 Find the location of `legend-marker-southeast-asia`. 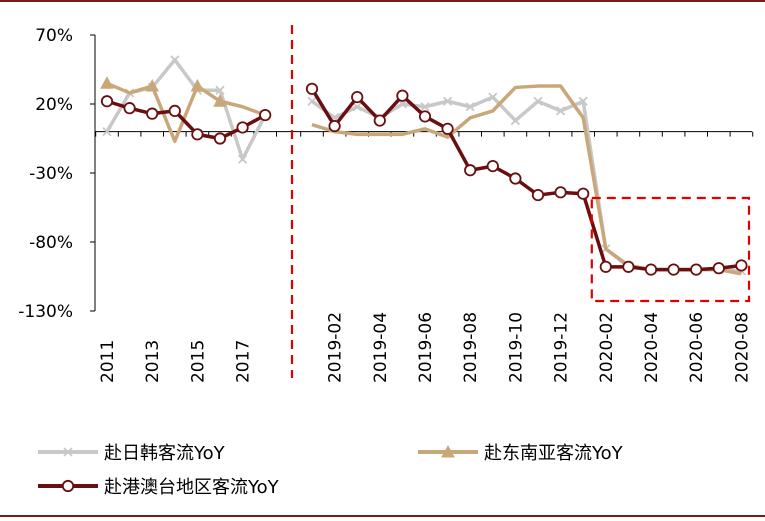

legend-marker-southeast-asia is located at coordinates (448, 451).